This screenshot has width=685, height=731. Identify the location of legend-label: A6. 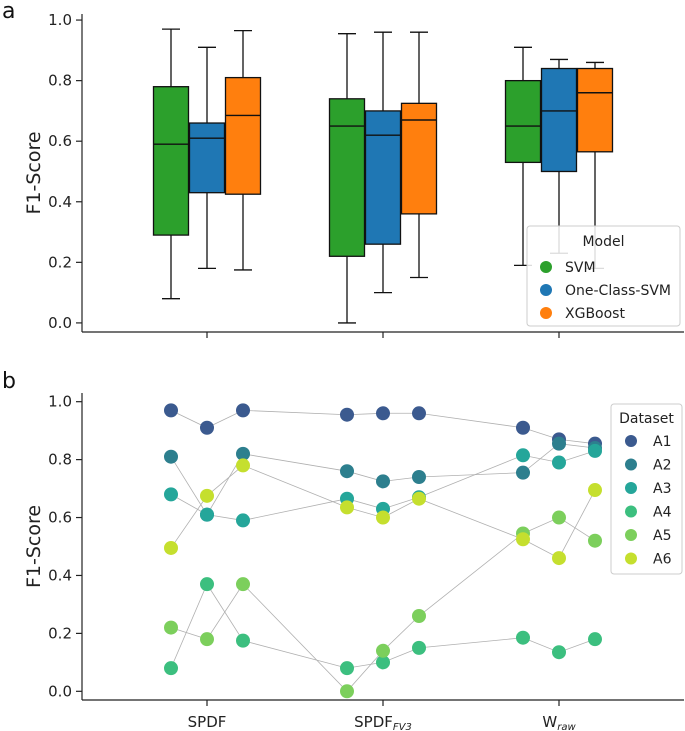
(662, 560).